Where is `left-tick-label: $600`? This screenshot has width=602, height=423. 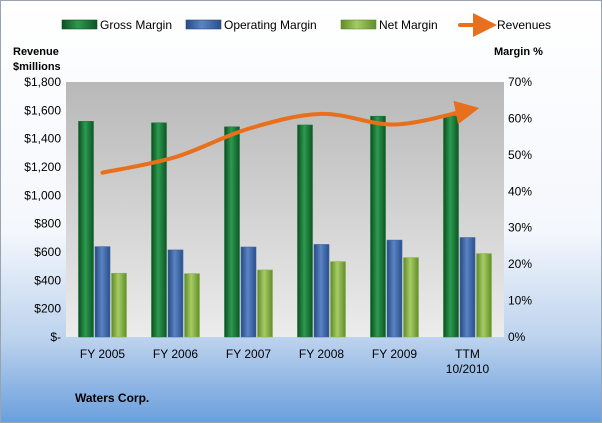
left-tick-label: $600 is located at coordinates (47, 252).